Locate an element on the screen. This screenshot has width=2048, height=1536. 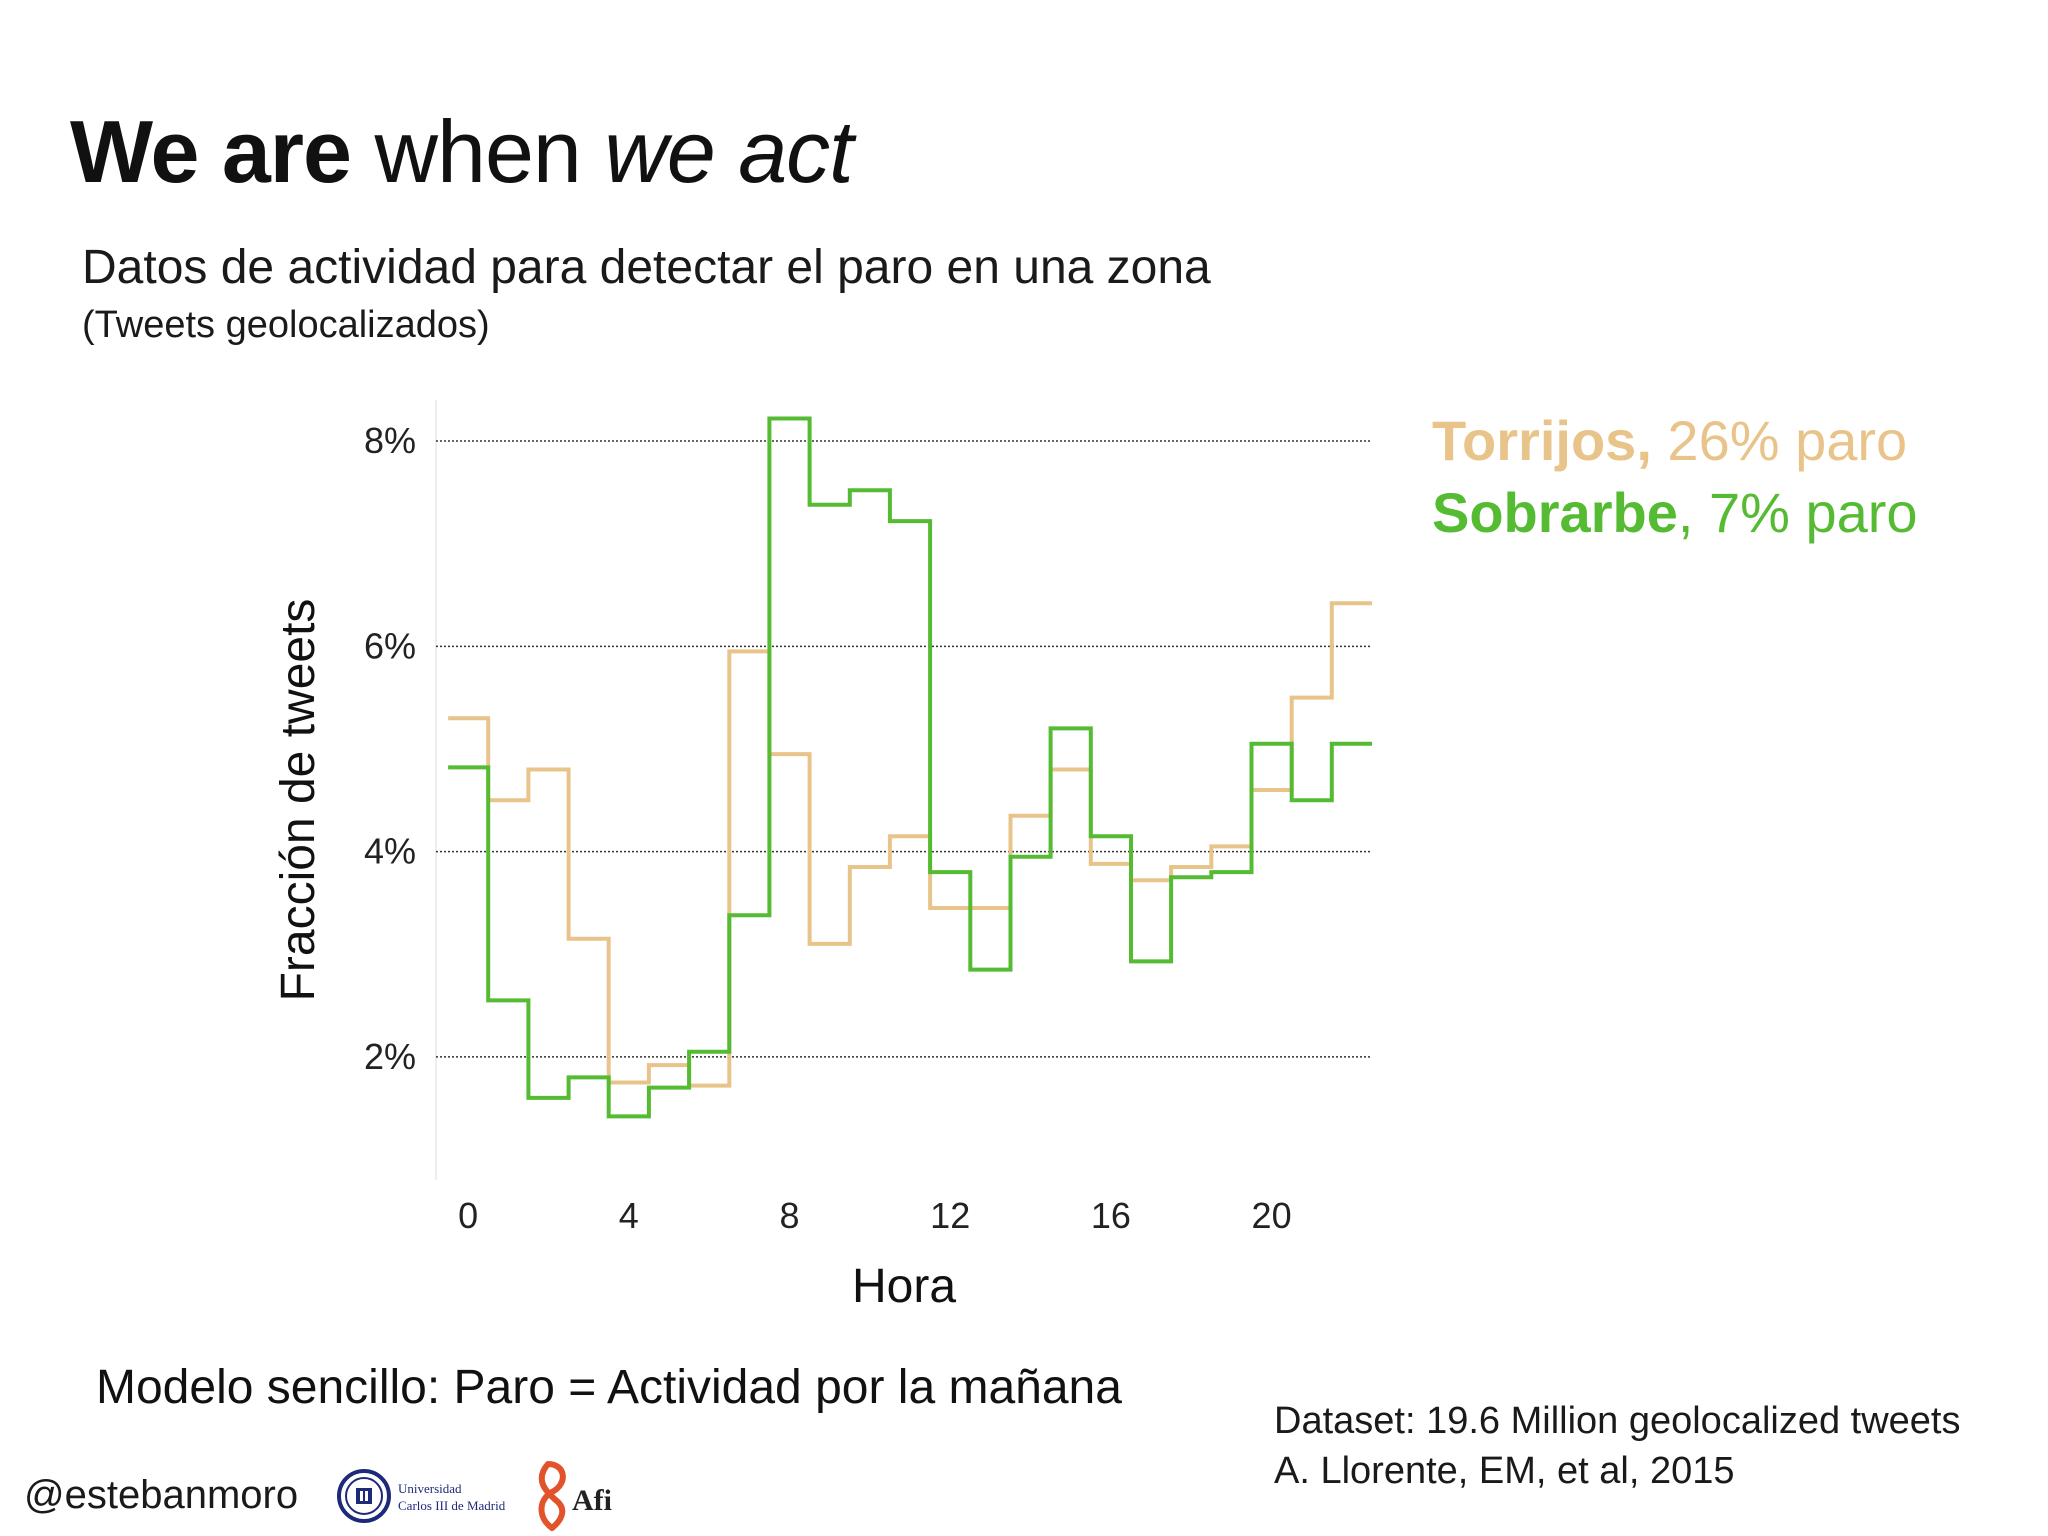
x-tick-label: 20 is located at coordinates (1272, 1215).